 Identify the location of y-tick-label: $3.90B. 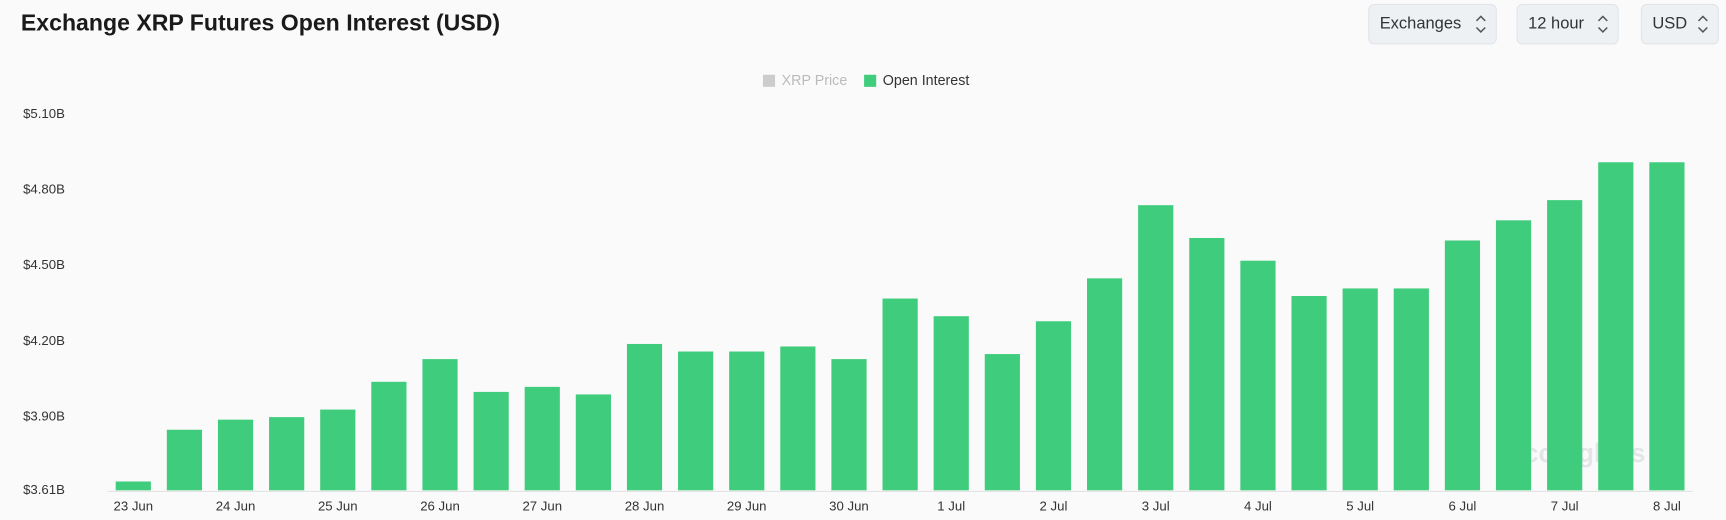
(44, 416).